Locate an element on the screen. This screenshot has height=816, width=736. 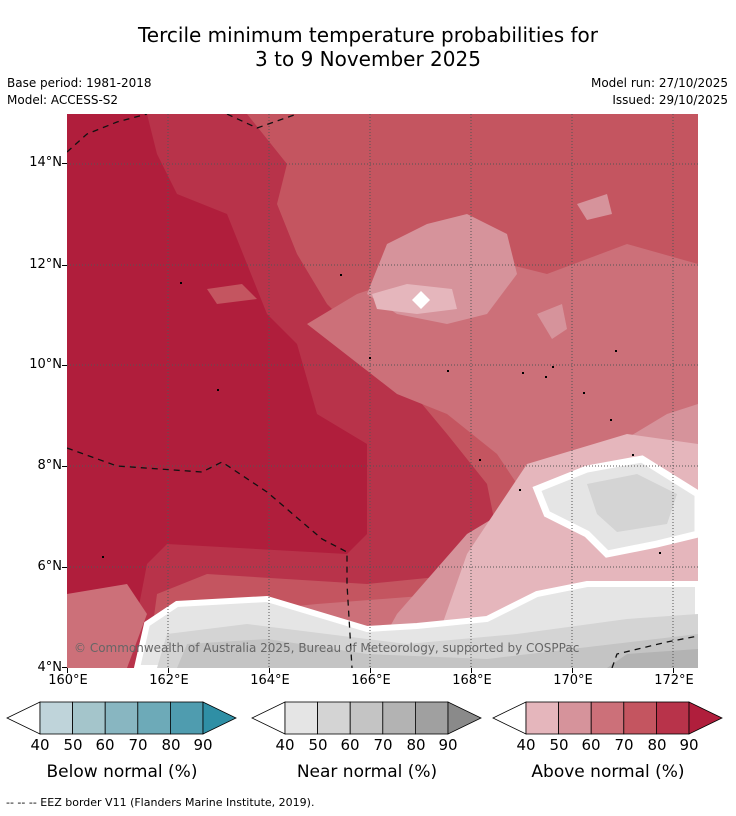
above-normal-colorbar is located at coordinates (607, 718).